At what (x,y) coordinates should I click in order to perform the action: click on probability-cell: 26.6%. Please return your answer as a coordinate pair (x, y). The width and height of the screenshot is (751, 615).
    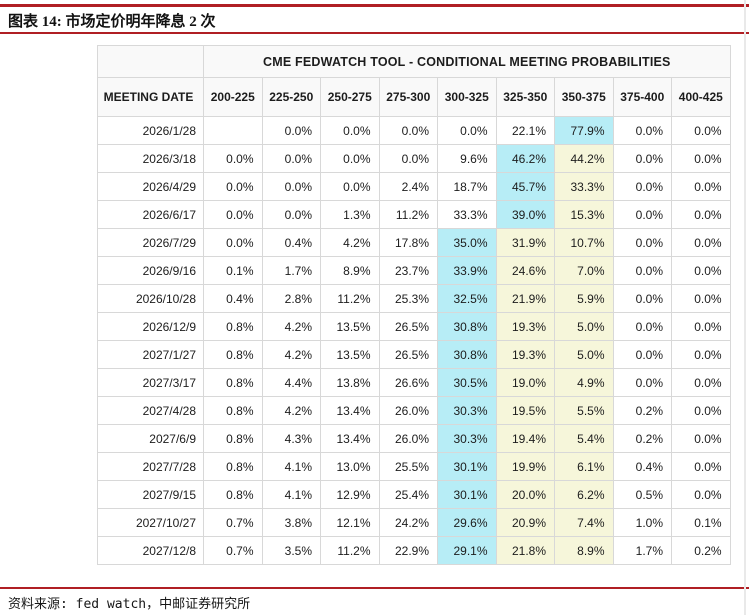
    Looking at the image, I should click on (408, 382).